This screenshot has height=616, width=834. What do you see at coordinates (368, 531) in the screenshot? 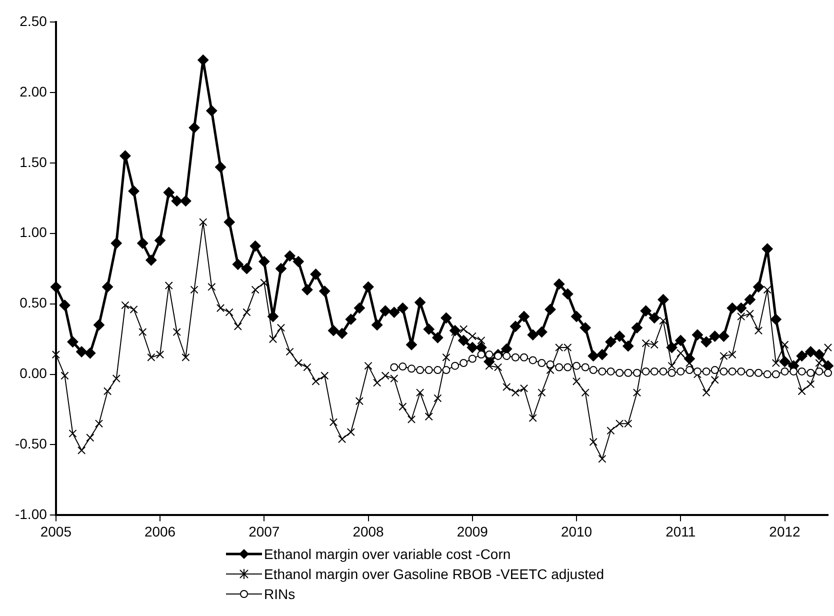
I see `x-tick-label: 2008` at bounding box center [368, 531].